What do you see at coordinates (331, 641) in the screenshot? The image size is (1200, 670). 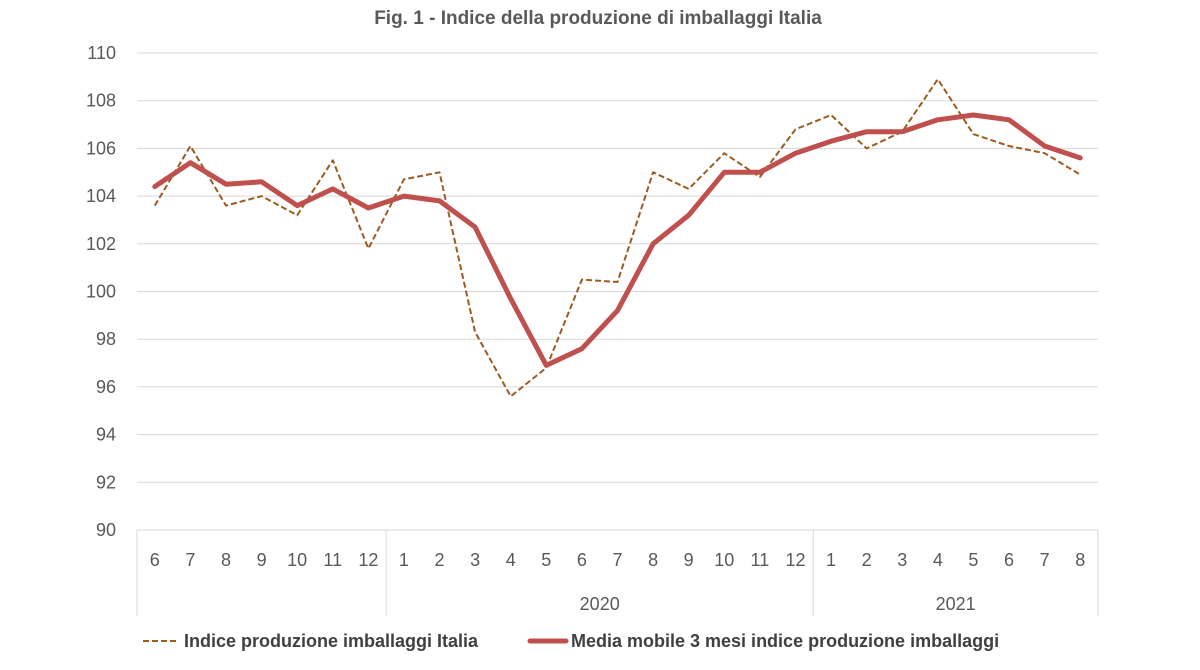 I see `legend-label-1: Indice produzione imballaggi Italia` at bounding box center [331, 641].